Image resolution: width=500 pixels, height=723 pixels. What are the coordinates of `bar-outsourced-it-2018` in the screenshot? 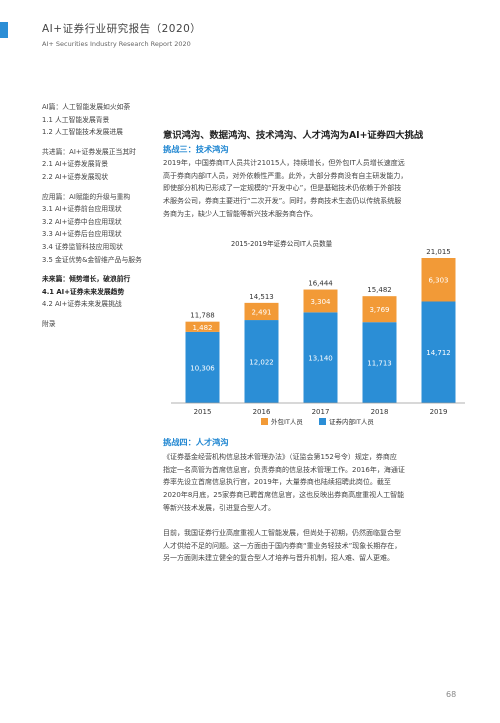 It's located at (379, 309).